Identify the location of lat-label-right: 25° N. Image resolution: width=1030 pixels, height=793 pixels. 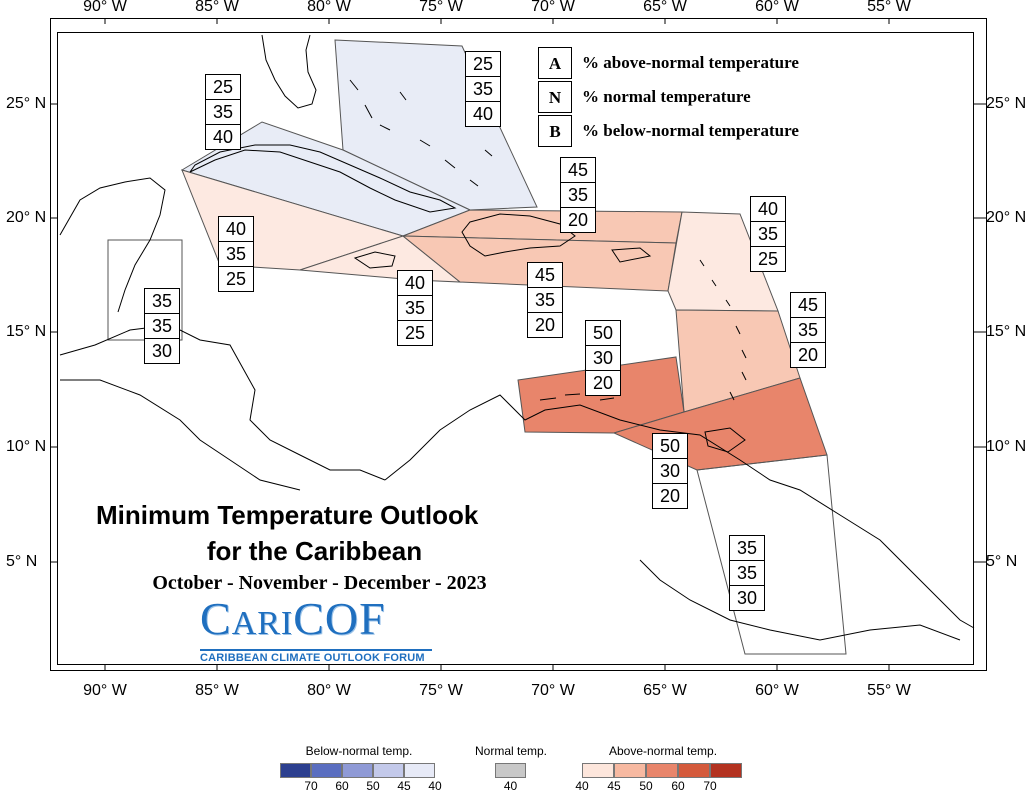
(1006, 103).